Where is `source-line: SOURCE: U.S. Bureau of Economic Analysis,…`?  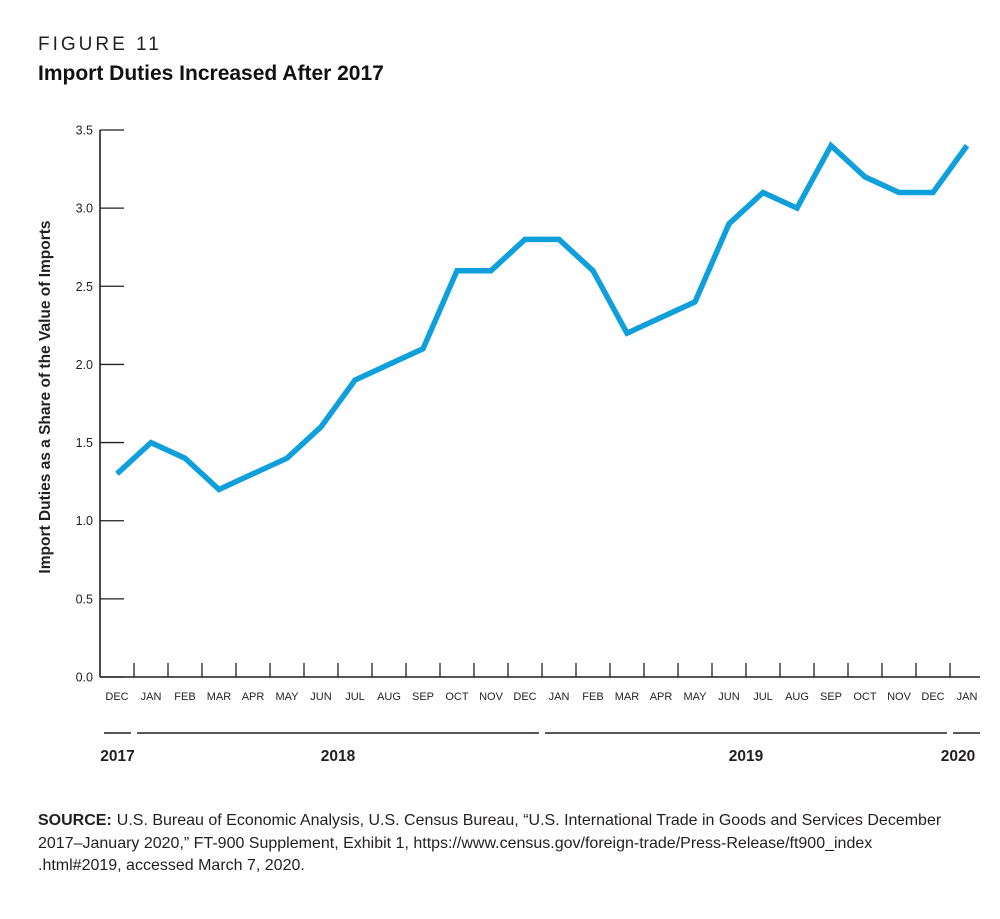
source-line: SOURCE: U.S. Bureau of Economic Analysis,… is located at coordinates (505, 821).